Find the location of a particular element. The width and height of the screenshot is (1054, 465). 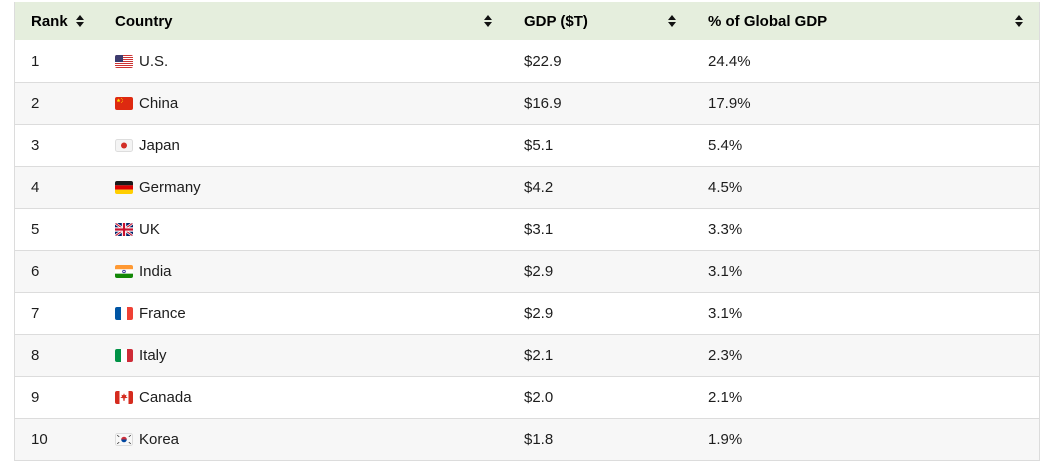

table-row: 3 Japan $5.1 5.4% is located at coordinates (527, 145).